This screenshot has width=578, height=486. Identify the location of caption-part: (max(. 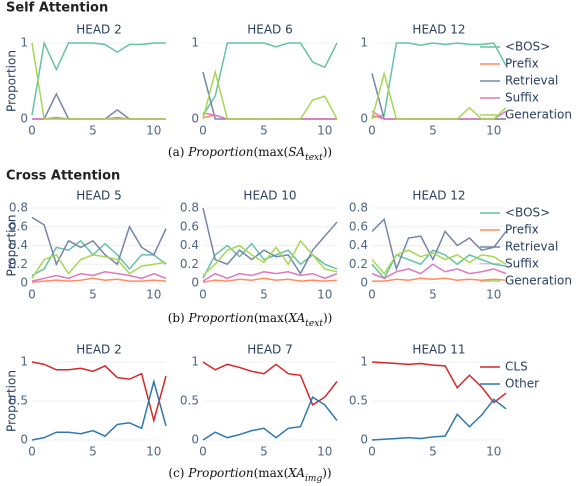
(271, 318).